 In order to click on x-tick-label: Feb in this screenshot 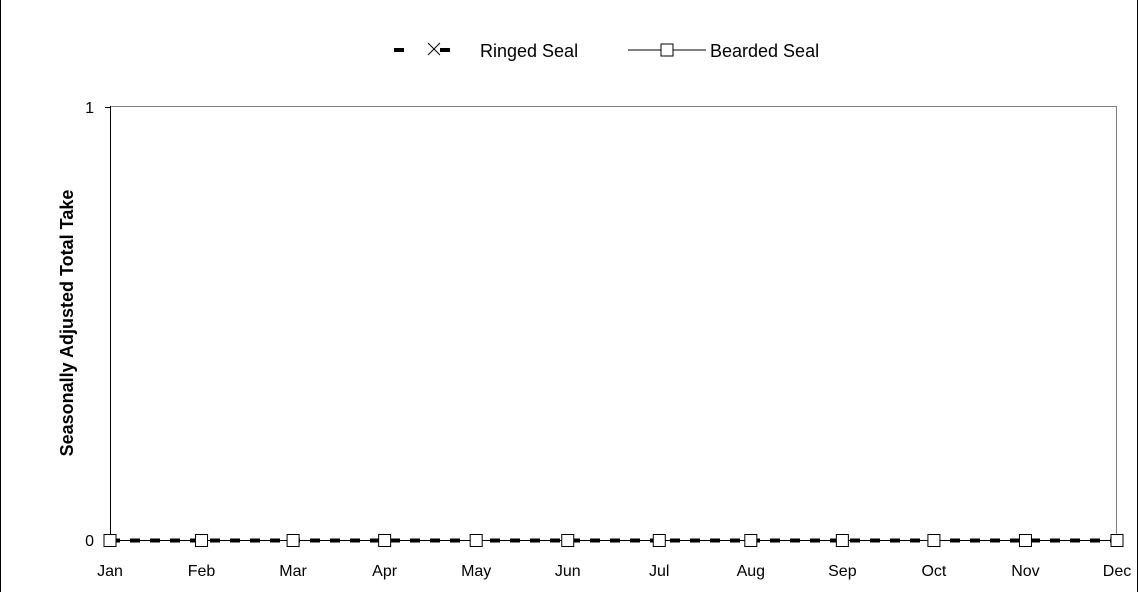, I will do `click(202, 571)`.